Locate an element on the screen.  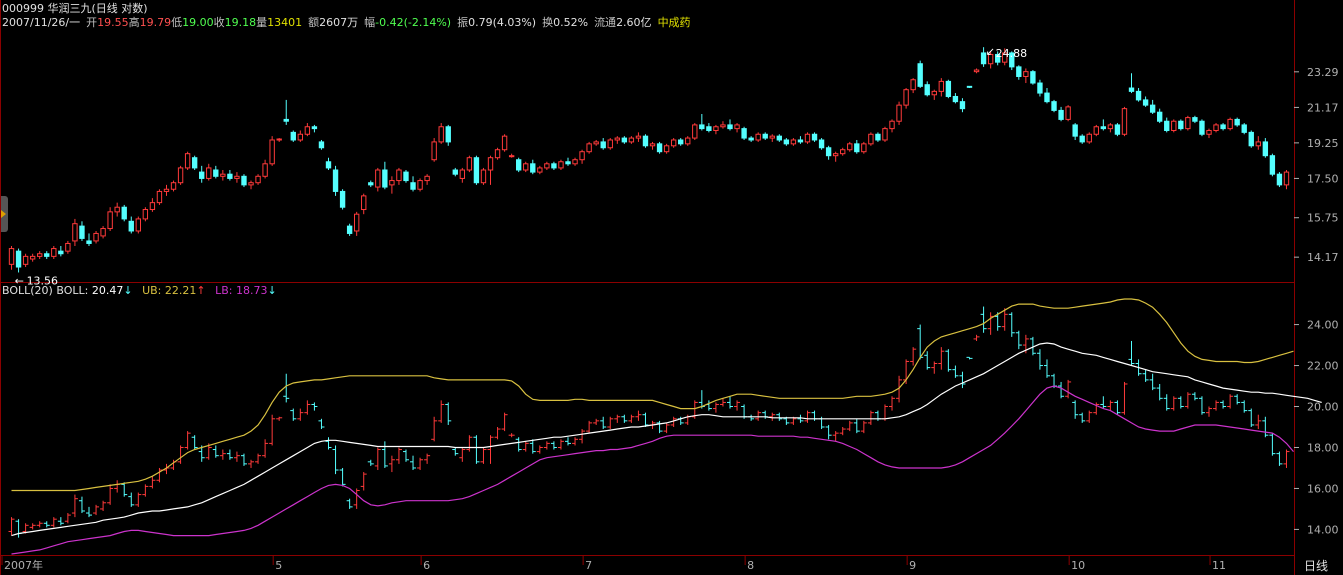
high-marker-label: 24.88 is located at coordinates (1012, 53).